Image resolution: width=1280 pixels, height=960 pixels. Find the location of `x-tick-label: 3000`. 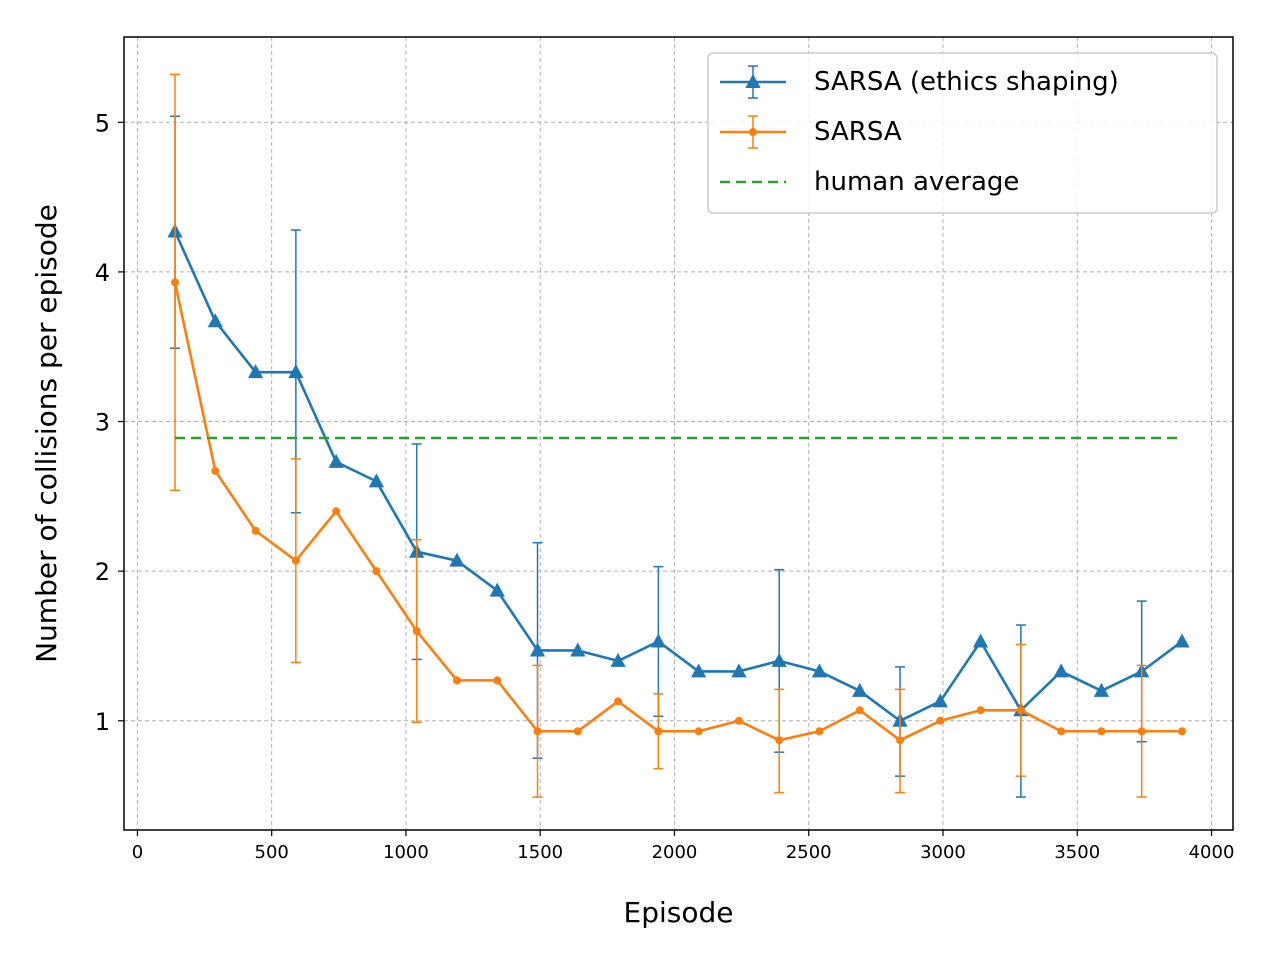

x-tick-label: 3000 is located at coordinates (943, 852).